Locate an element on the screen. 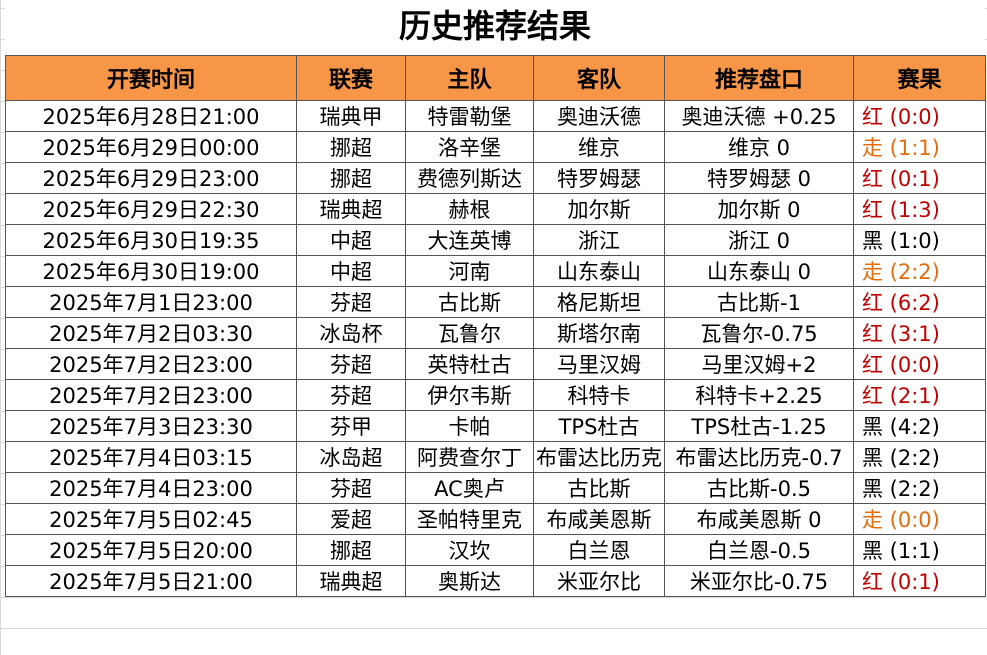 Image resolution: width=987 pixels, height=655 pixels. result-cell: 黑 (1:1) is located at coordinates (919, 550).